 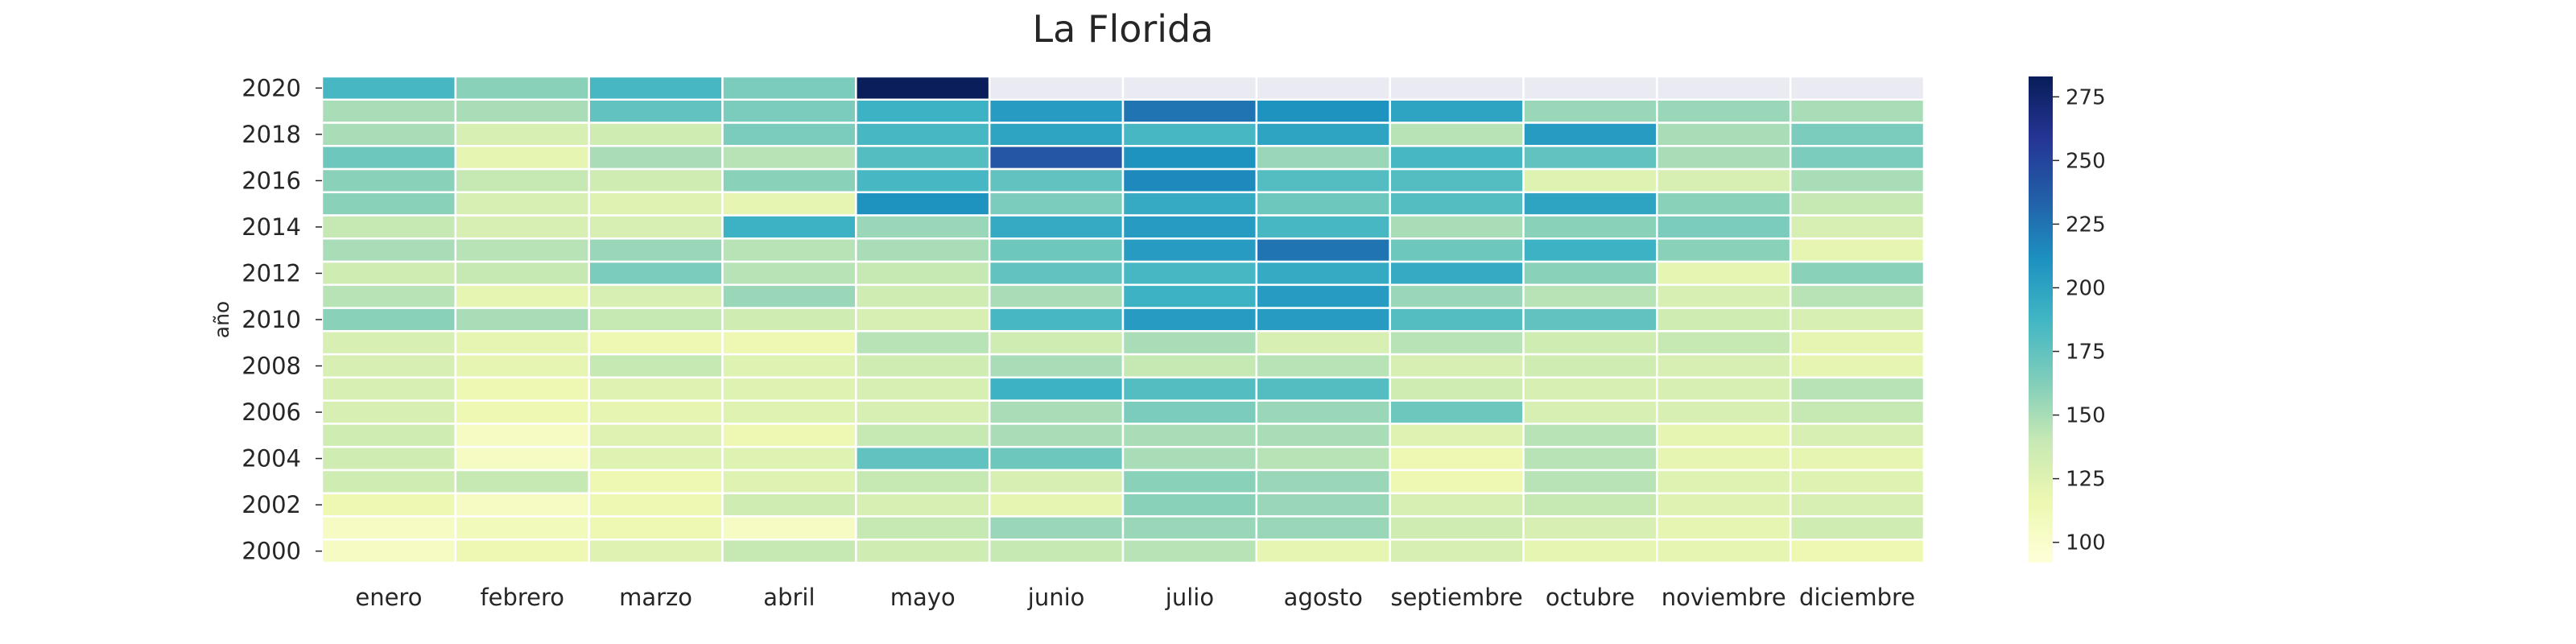 I want to click on y-tick-label: 2020, so click(x=271, y=87).